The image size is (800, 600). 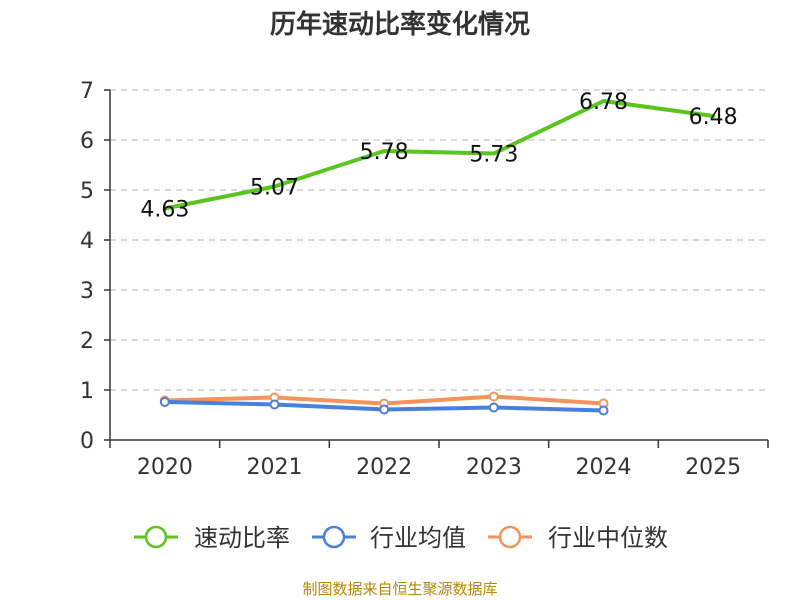 I want to click on x-tick-label: 2021, so click(x=275, y=467).